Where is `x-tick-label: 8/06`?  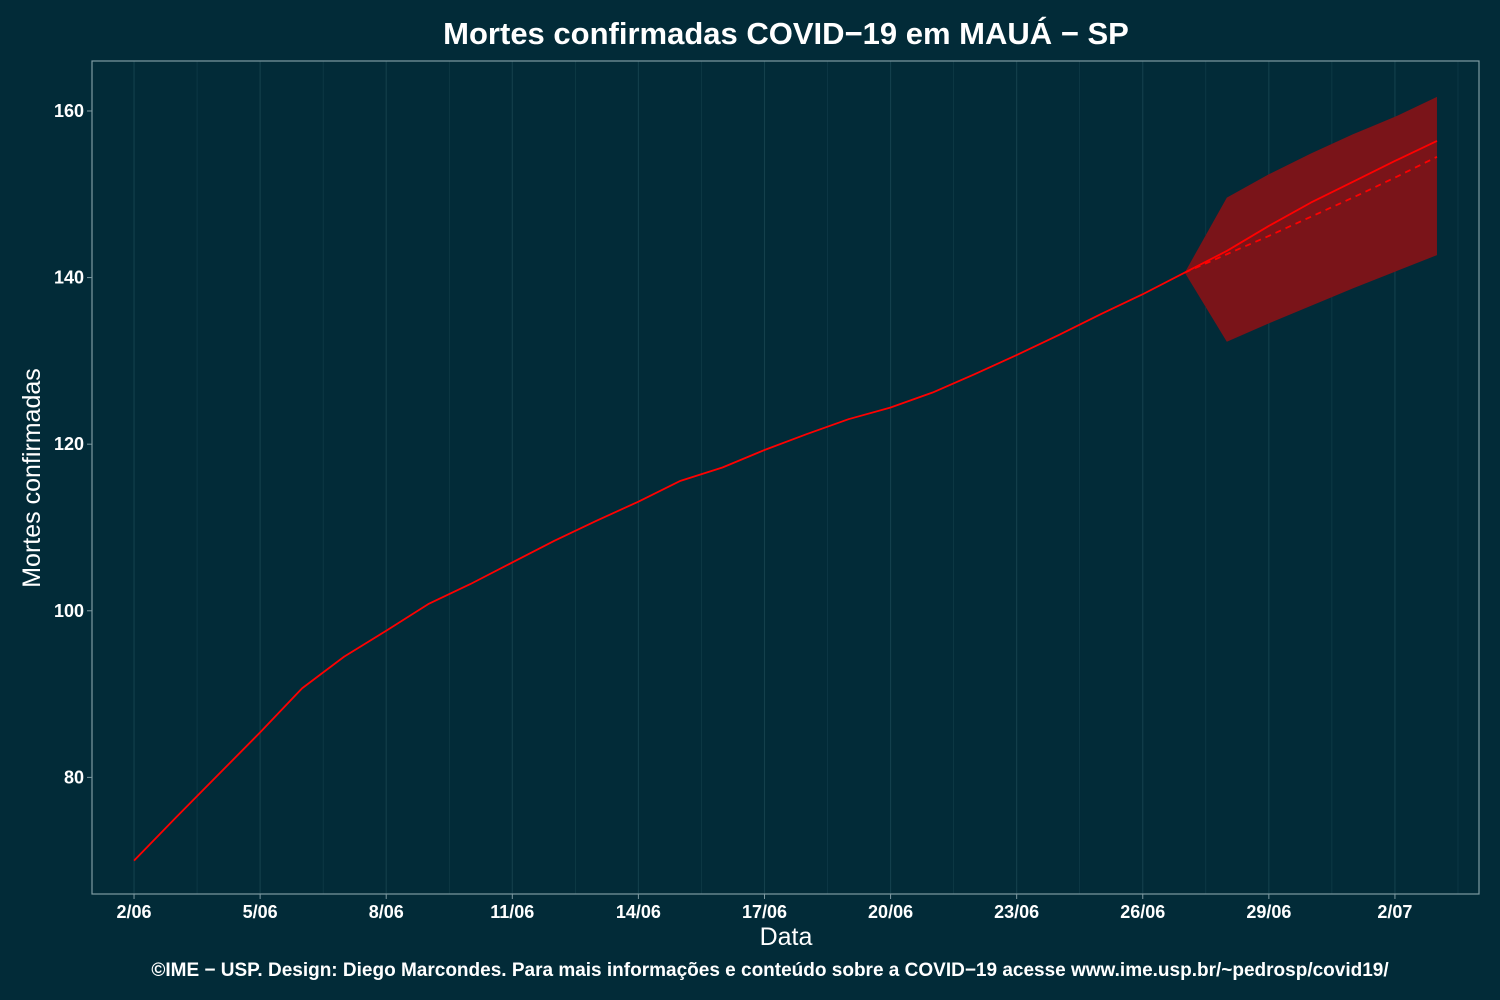 x-tick-label: 8/06 is located at coordinates (386, 912).